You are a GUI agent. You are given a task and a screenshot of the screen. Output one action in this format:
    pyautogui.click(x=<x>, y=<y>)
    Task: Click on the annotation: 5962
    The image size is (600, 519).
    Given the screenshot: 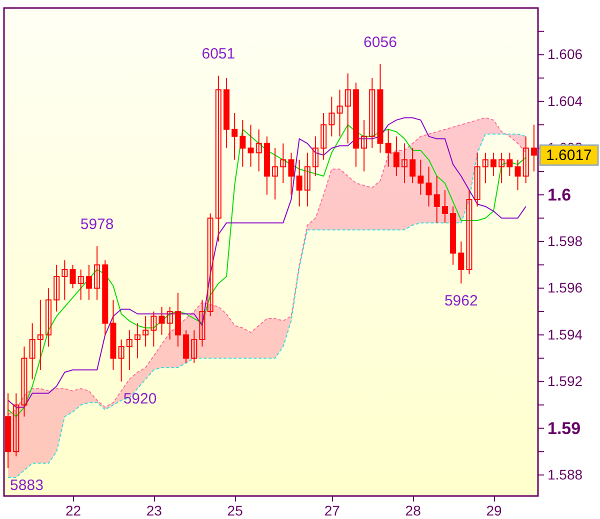 What is the action you would take?
    pyautogui.click(x=461, y=301)
    